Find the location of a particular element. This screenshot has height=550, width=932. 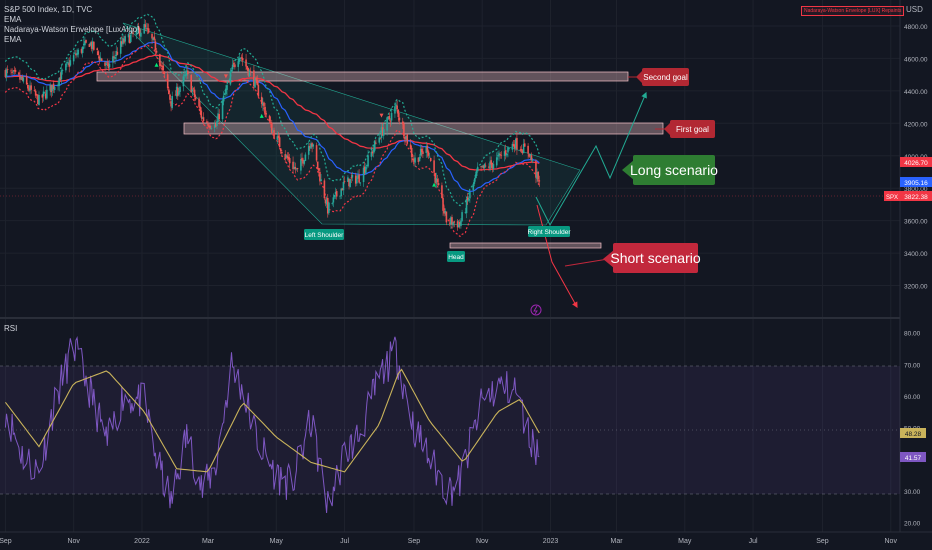

left-shoulder-label: Left Shoulder is located at coordinates (324, 234).